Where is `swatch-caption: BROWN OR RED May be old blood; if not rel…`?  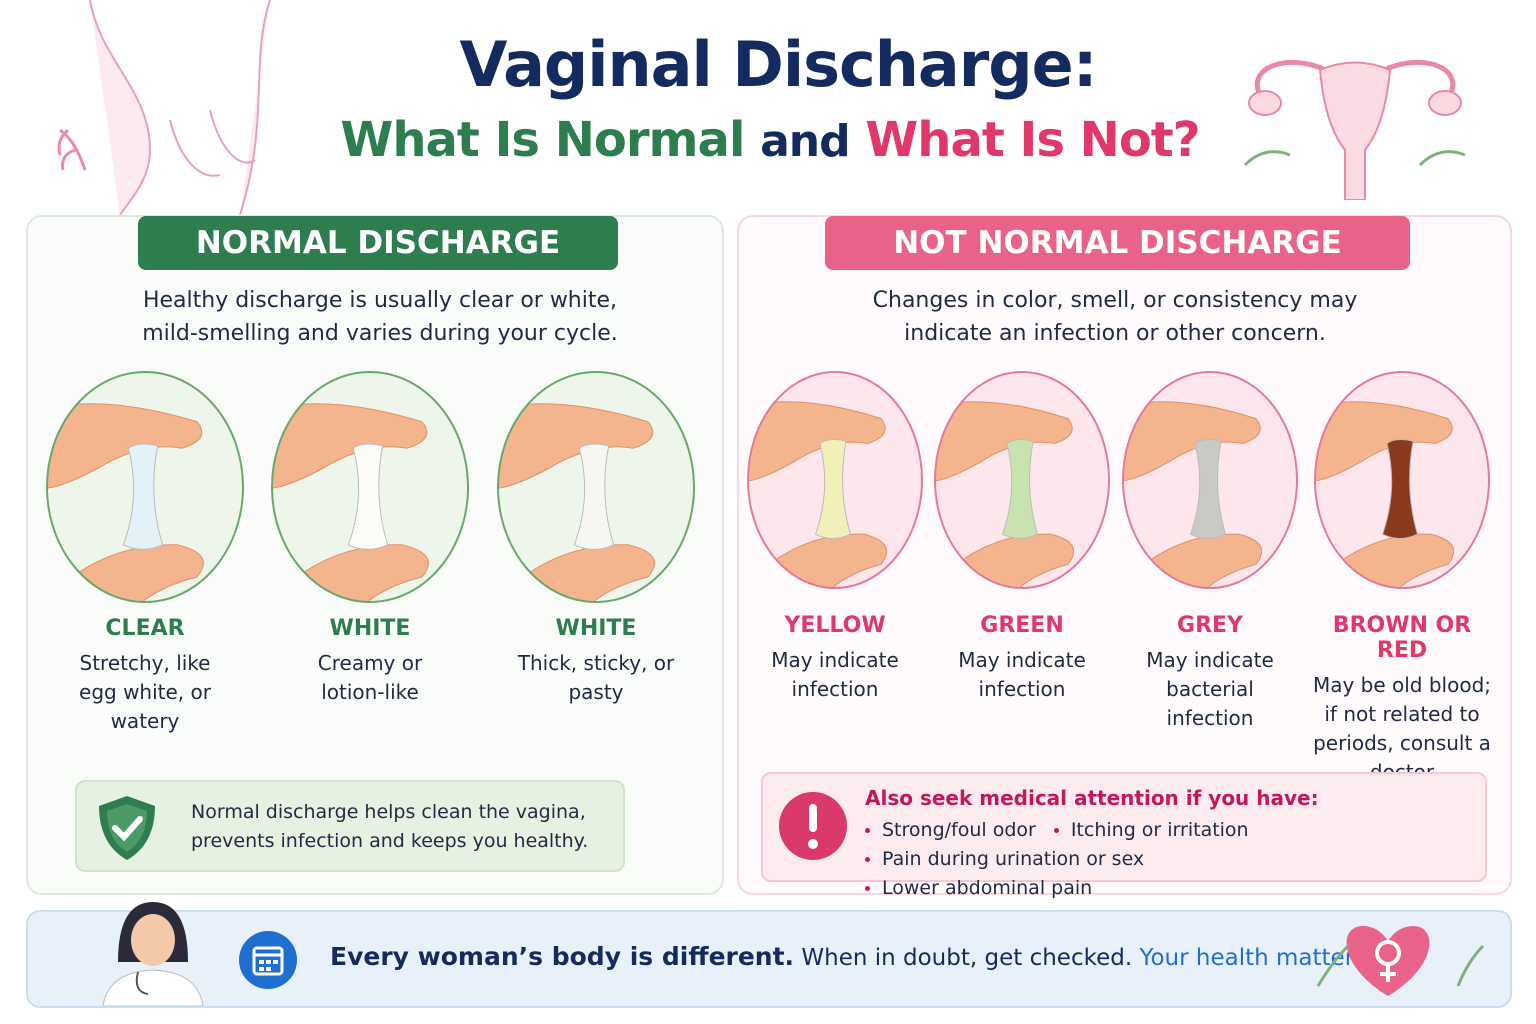
swatch-caption: BROWN OR RED May be old blood; if not rel… is located at coordinates (1402, 697).